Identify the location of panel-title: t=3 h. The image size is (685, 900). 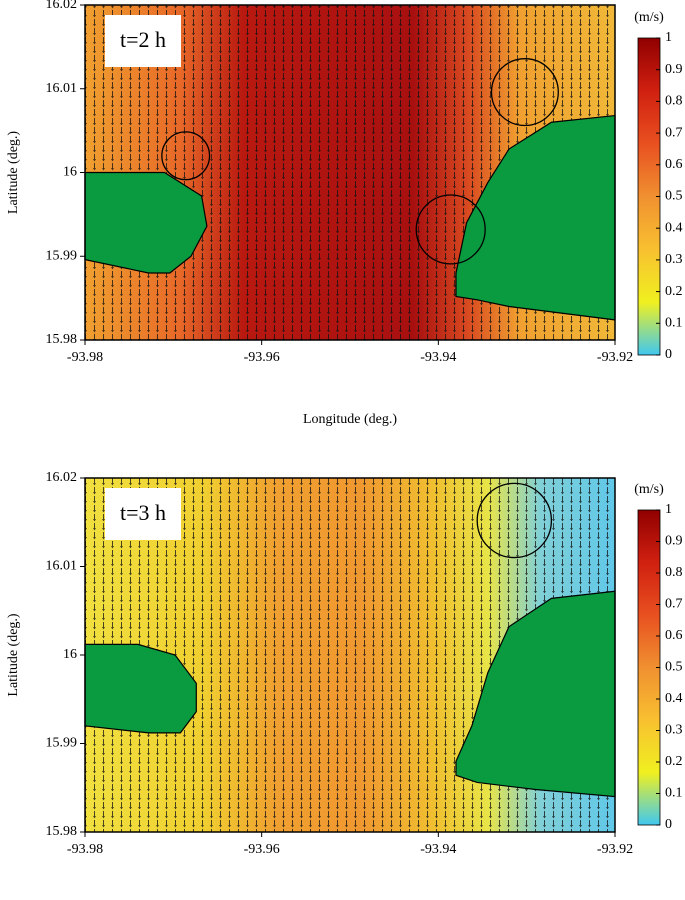
(143, 512).